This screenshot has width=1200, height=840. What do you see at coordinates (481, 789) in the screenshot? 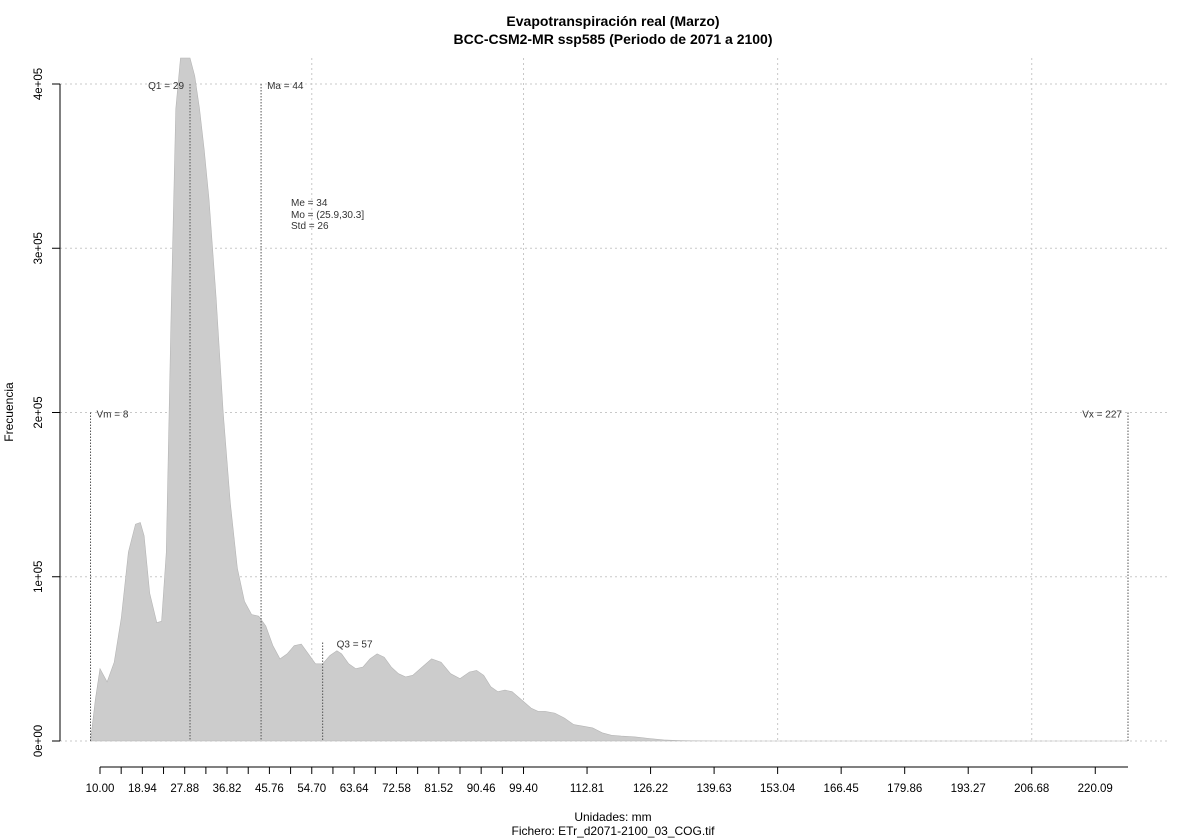
I see `x-tick-label: 90.46` at bounding box center [481, 789].